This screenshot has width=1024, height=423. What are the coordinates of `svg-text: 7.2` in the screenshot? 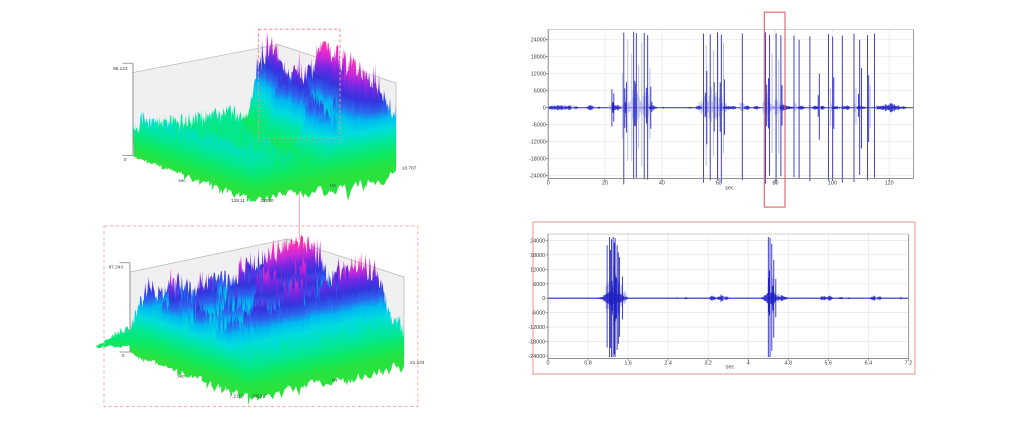 It's located at (909, 363).